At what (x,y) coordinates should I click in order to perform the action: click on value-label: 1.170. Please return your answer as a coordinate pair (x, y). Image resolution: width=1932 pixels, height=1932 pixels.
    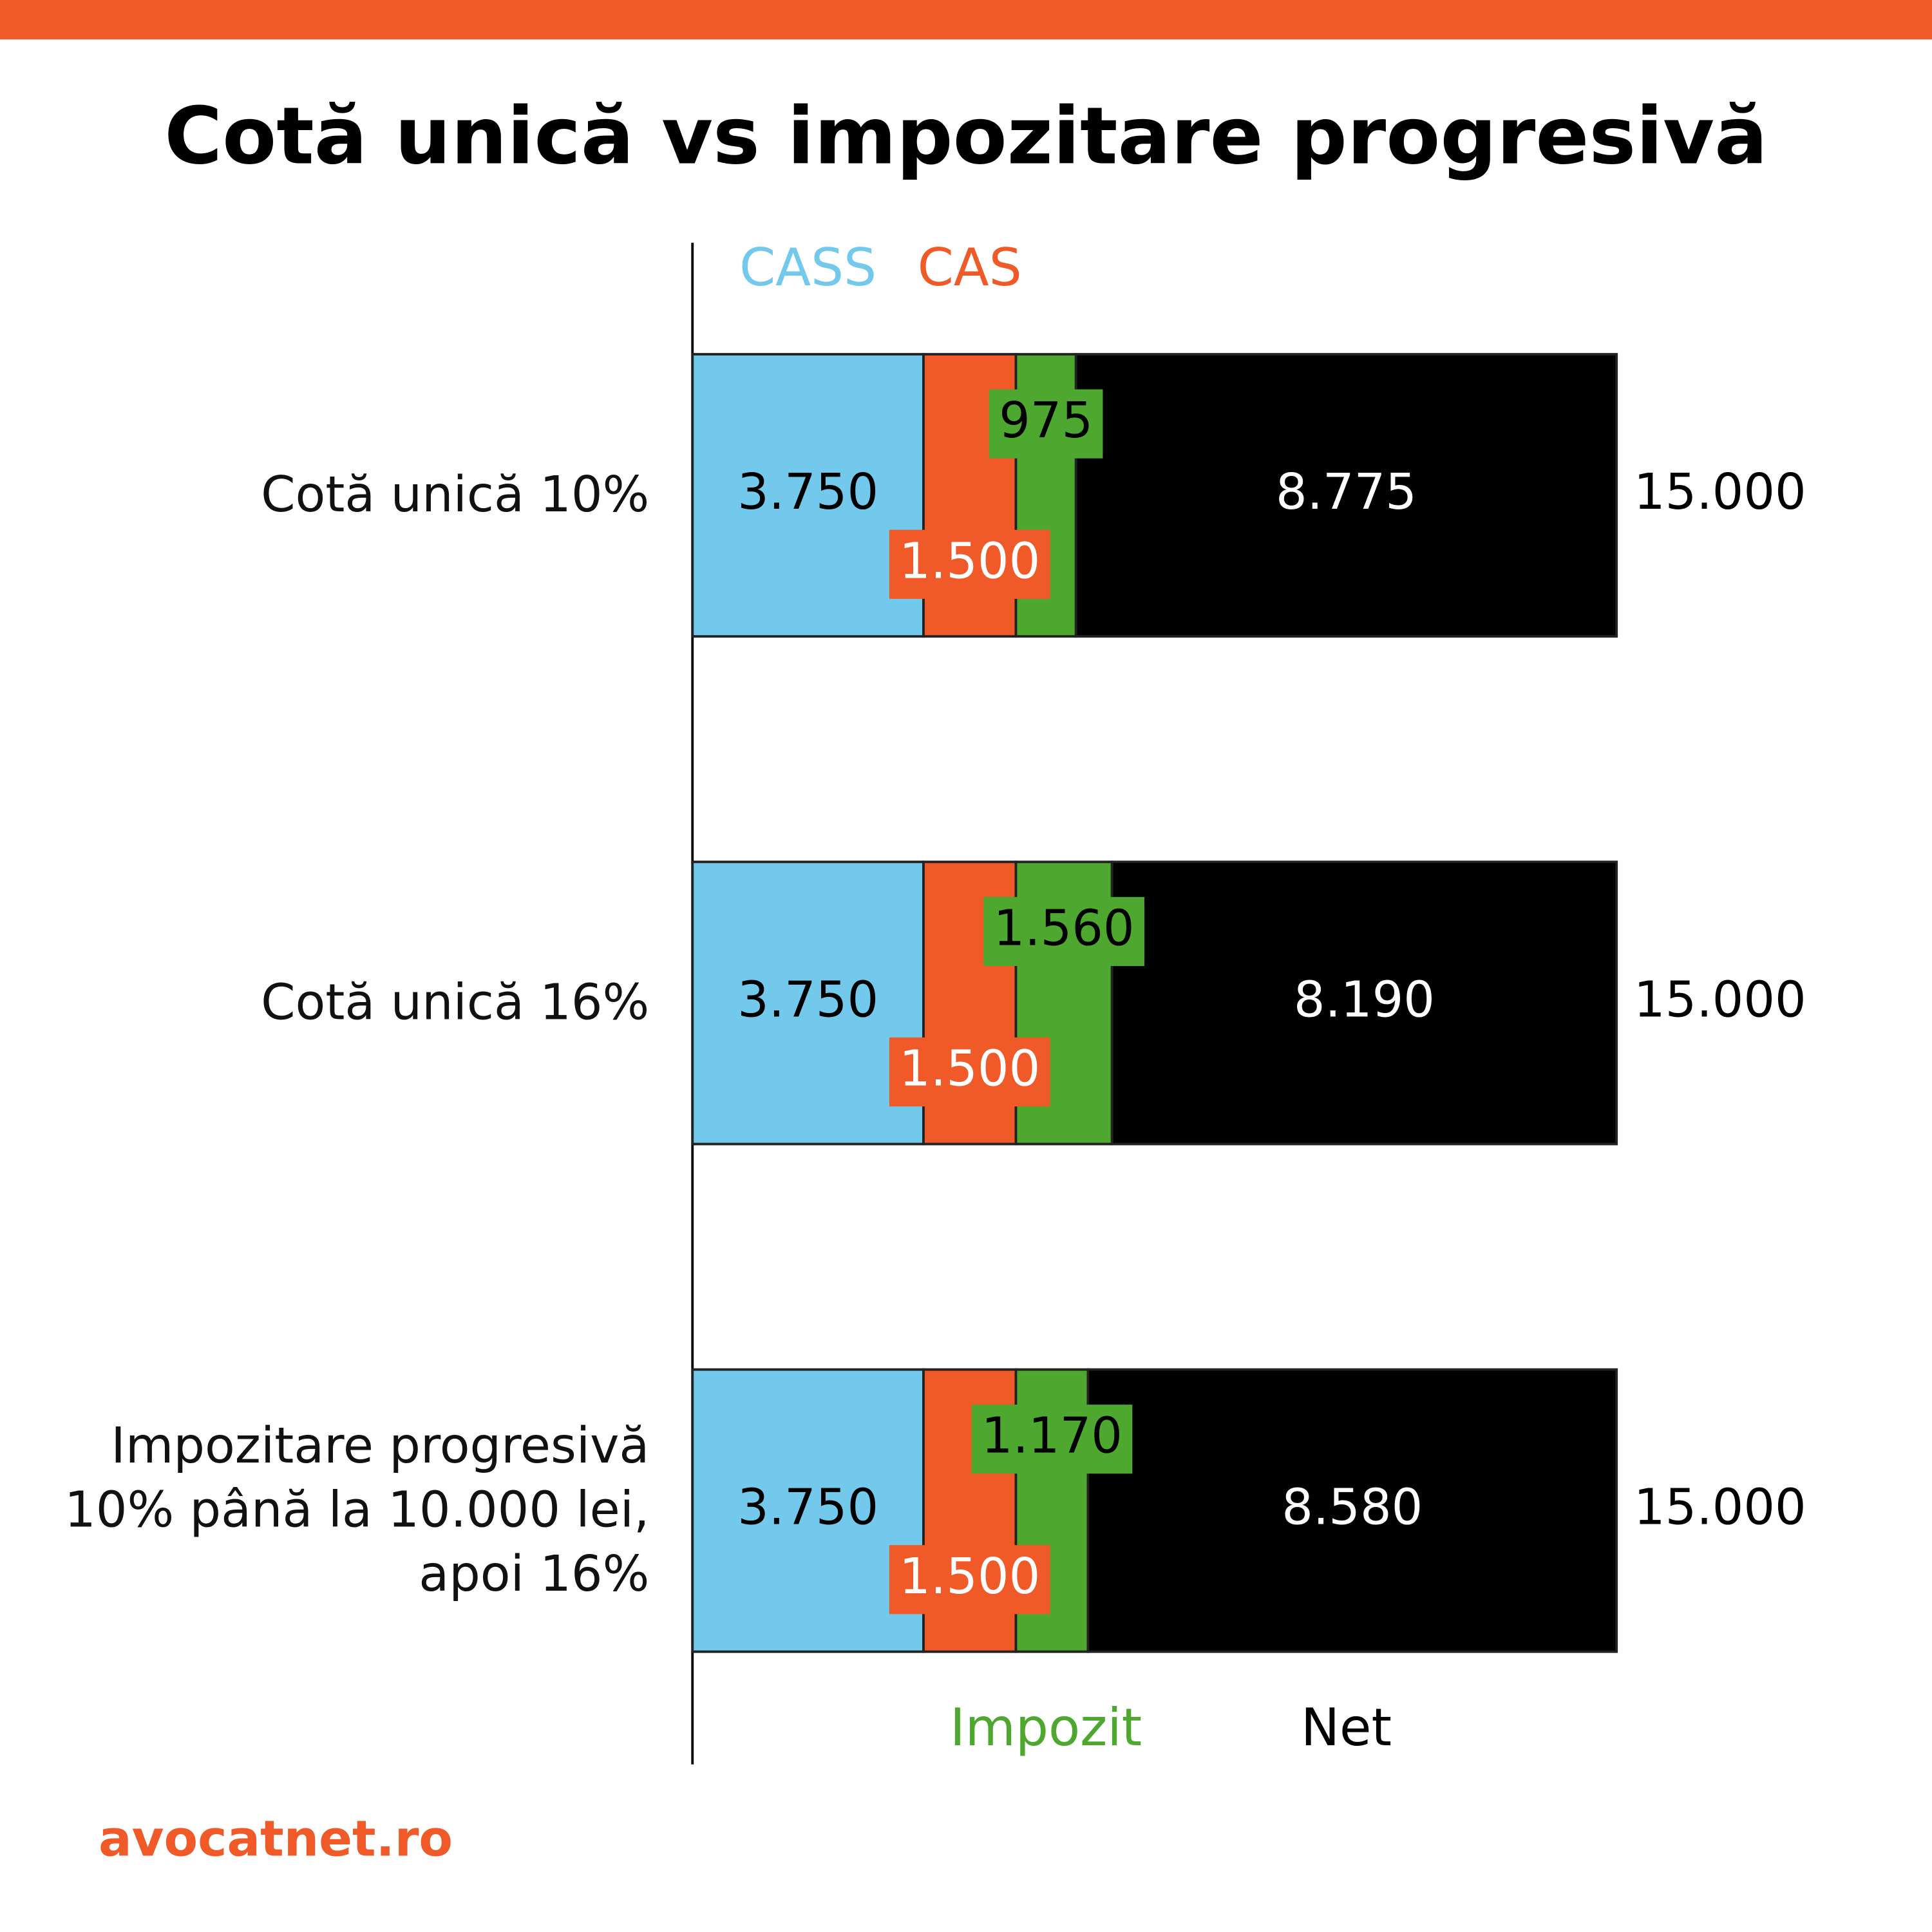
    Looking at the image, I should click on (1051, 1436).